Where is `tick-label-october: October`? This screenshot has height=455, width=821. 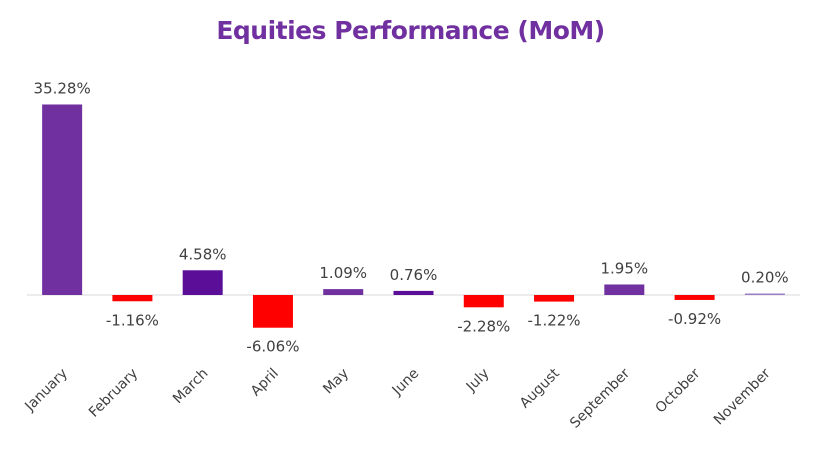 tick-label-october: October is located at coordinates (677, 390).